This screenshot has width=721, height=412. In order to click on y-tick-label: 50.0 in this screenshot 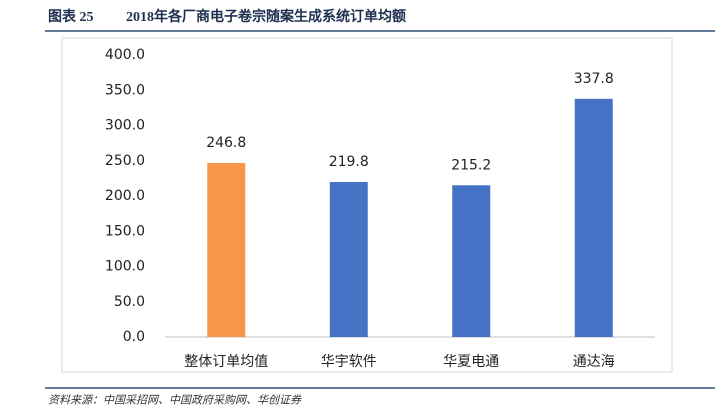, I will do `click(129, 302)`.